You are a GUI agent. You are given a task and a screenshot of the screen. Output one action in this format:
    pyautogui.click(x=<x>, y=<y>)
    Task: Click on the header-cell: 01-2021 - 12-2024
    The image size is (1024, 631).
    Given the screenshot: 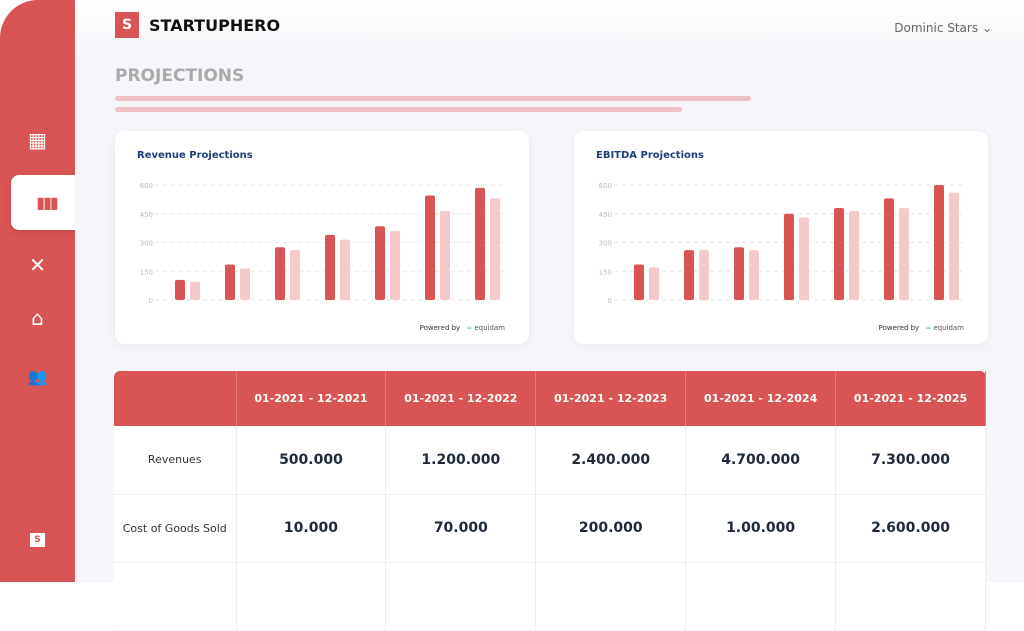 What is the action you would take?
    pyautogui.click(x=761, y=398)
    